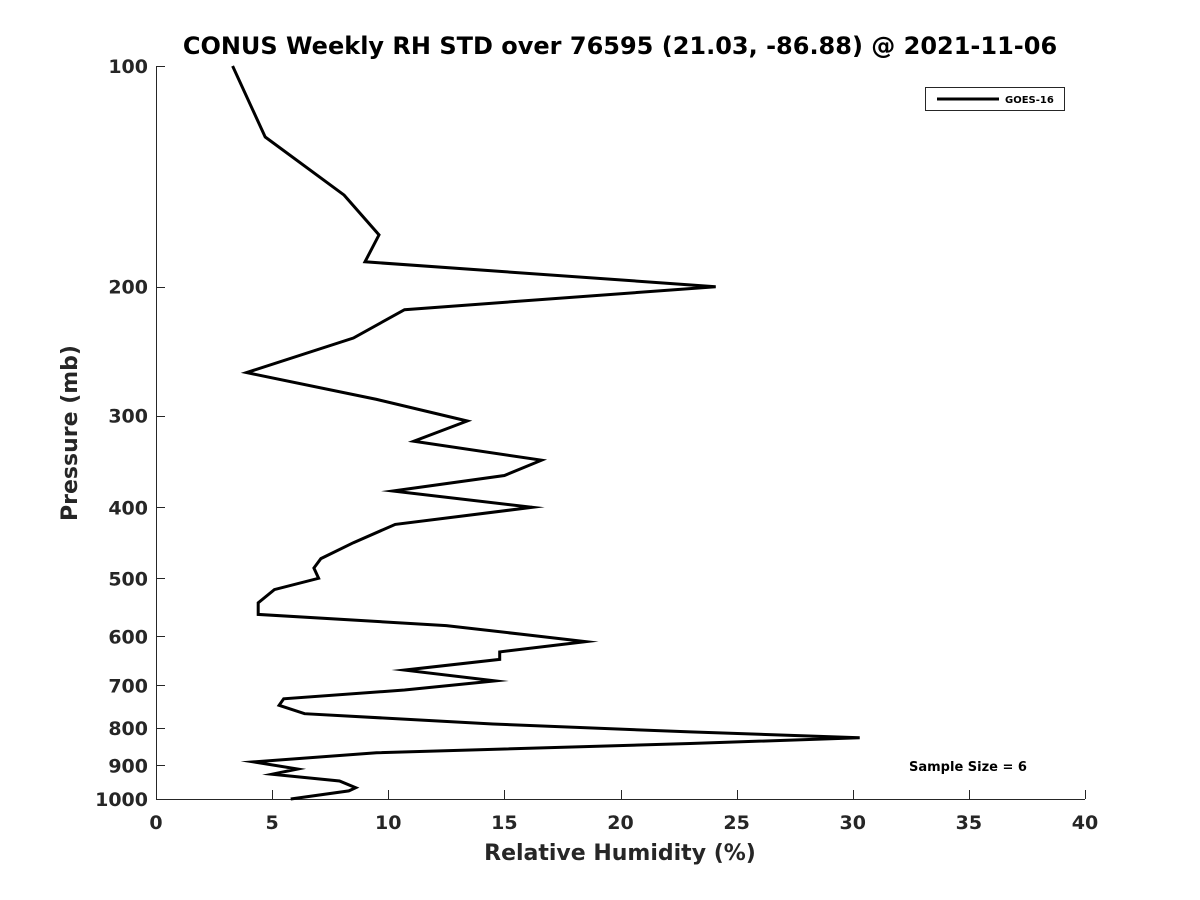 This screenshot has width=1200, height=900. I want to click on y-tick-label-400: 400, so click(128, 508).